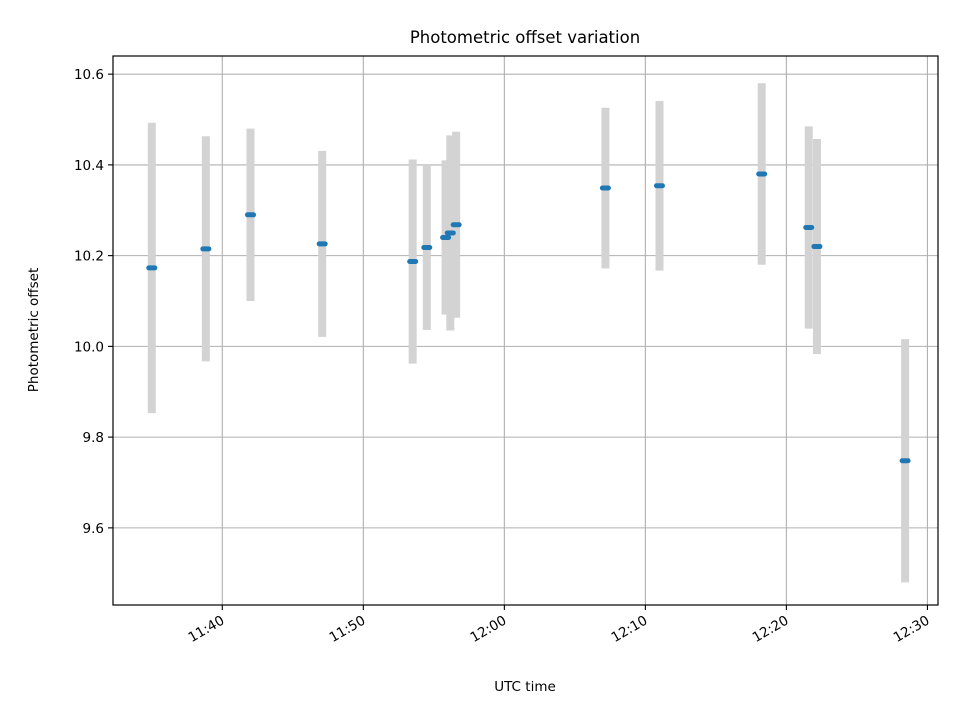 The width and height of the screenshot is (960, 720). I want to click on y-tick-label: 10.4, so click(89, 166).